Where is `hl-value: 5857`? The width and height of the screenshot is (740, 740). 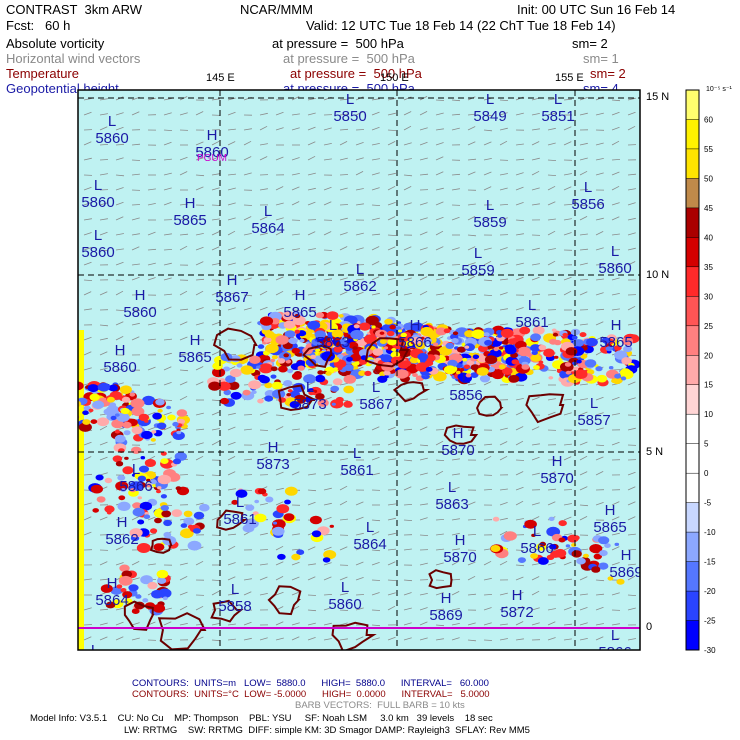
hl-value: 5857 is located at coordinates (593, 420).